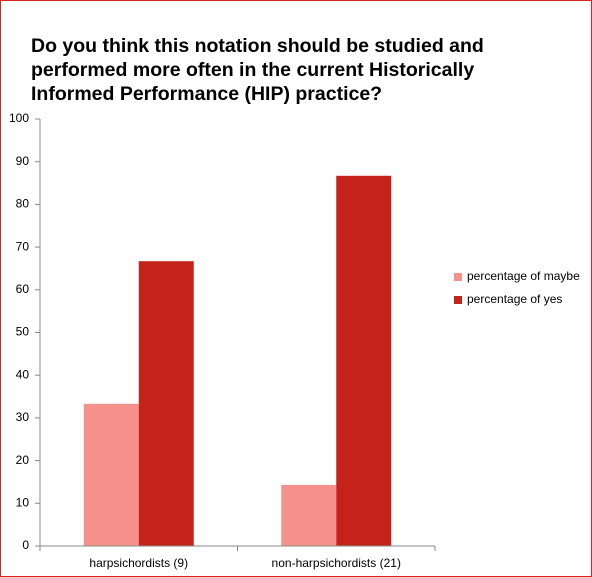  I want to click on legend-label: percentage of maybe, so click(523, 276).